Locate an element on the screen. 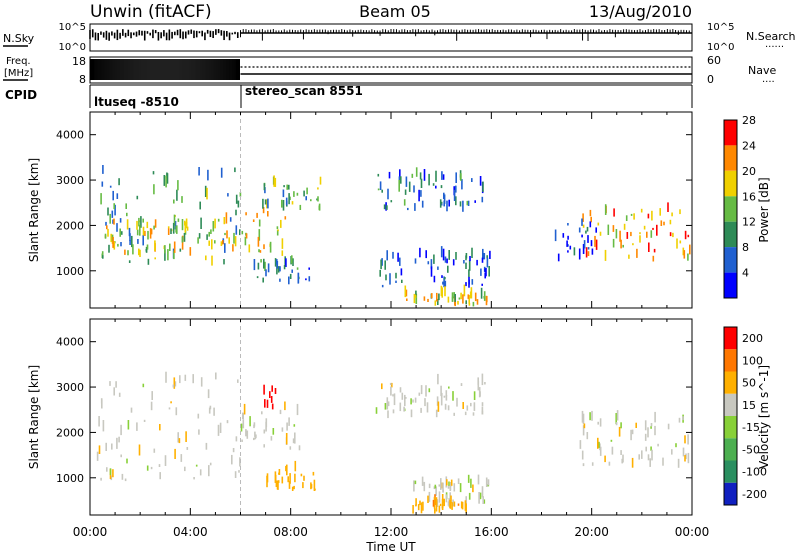 The height and width of the screenshot is (554, 800). power-colorbar-segment is located at coordinates (730, 133).